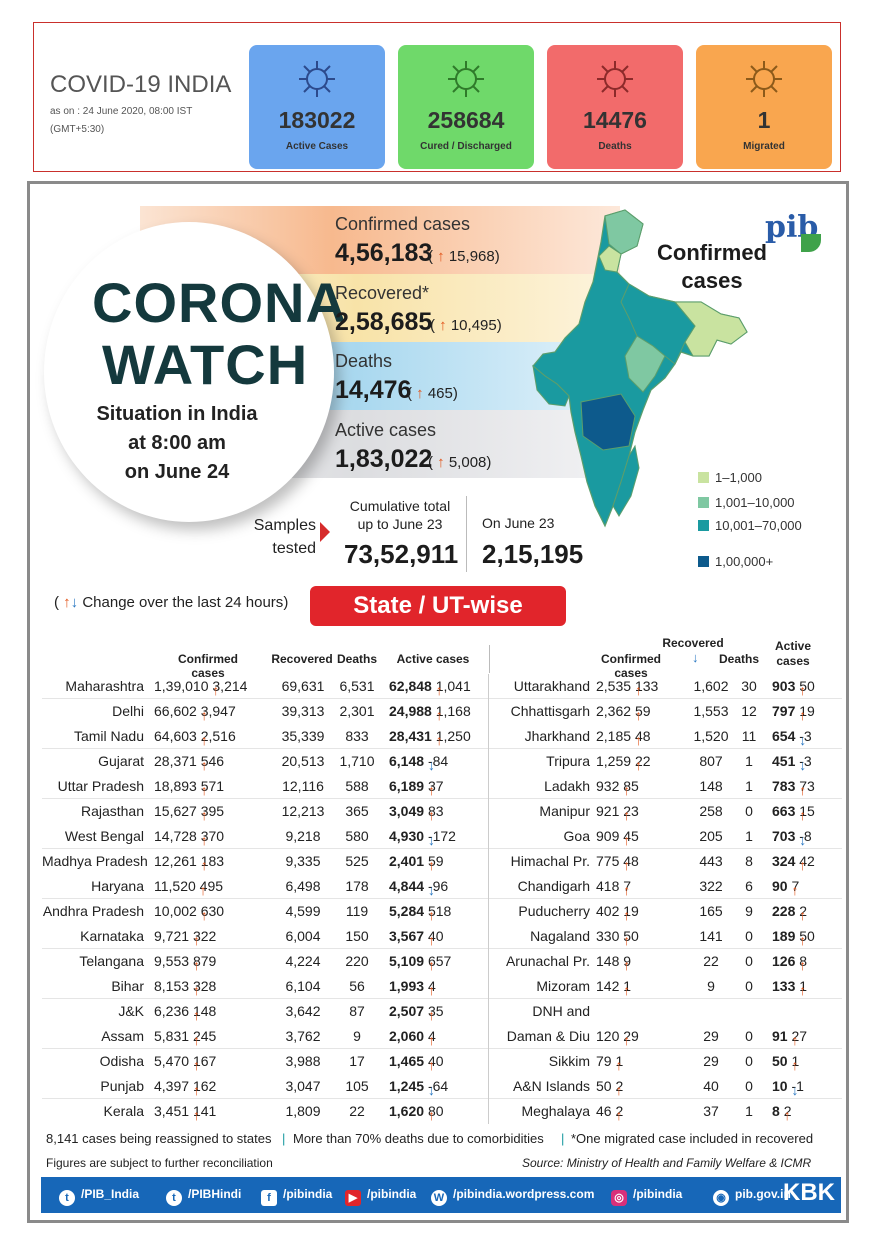 The width and height of the screenshot is (882, 1256). Describe the element at coordinates (302, 659) in the screenshot. I see `header-recovered-left: Recovered` at that location.